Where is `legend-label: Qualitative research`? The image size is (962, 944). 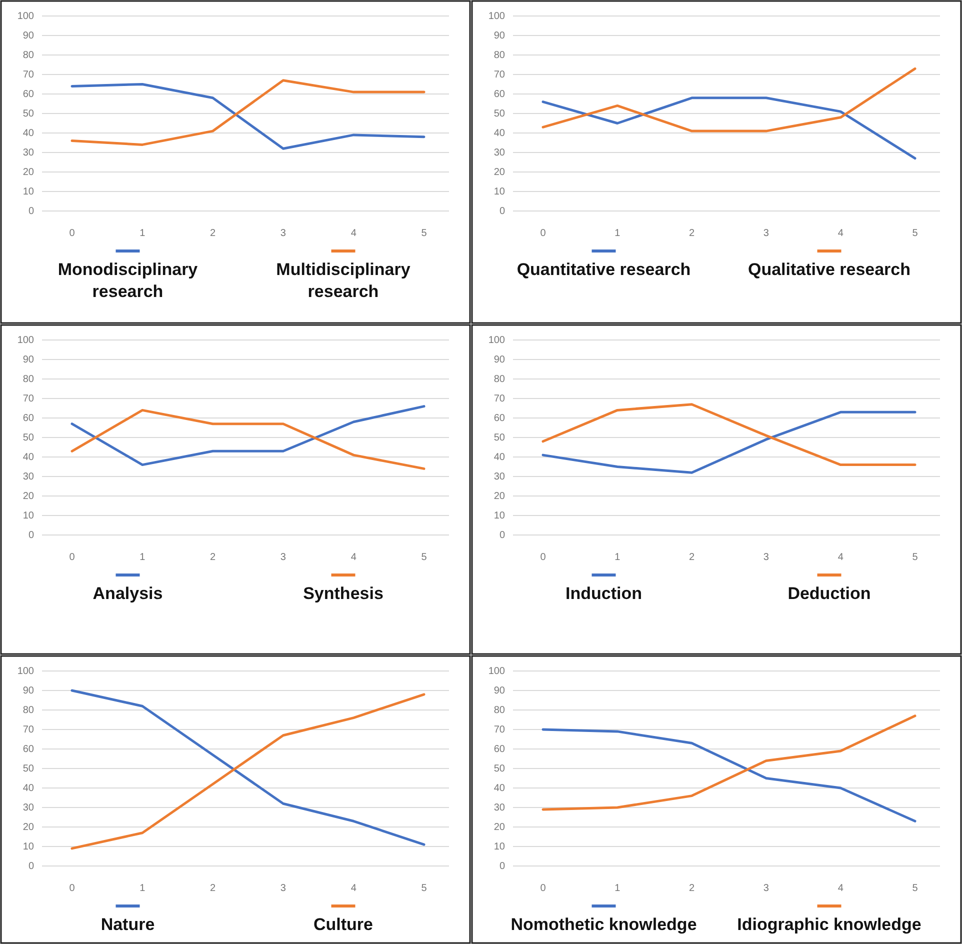 legend-label: Qualitative research is located at coordinates (829, 269).